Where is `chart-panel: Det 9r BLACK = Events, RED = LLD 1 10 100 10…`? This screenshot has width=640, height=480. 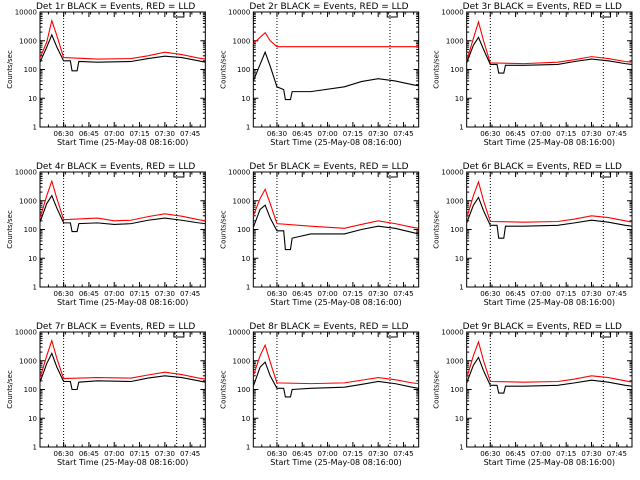
chart-panel: Det 9r BLACK = Events, RED = LLD 1 10 100 10… is located at coordinates (533, 394).